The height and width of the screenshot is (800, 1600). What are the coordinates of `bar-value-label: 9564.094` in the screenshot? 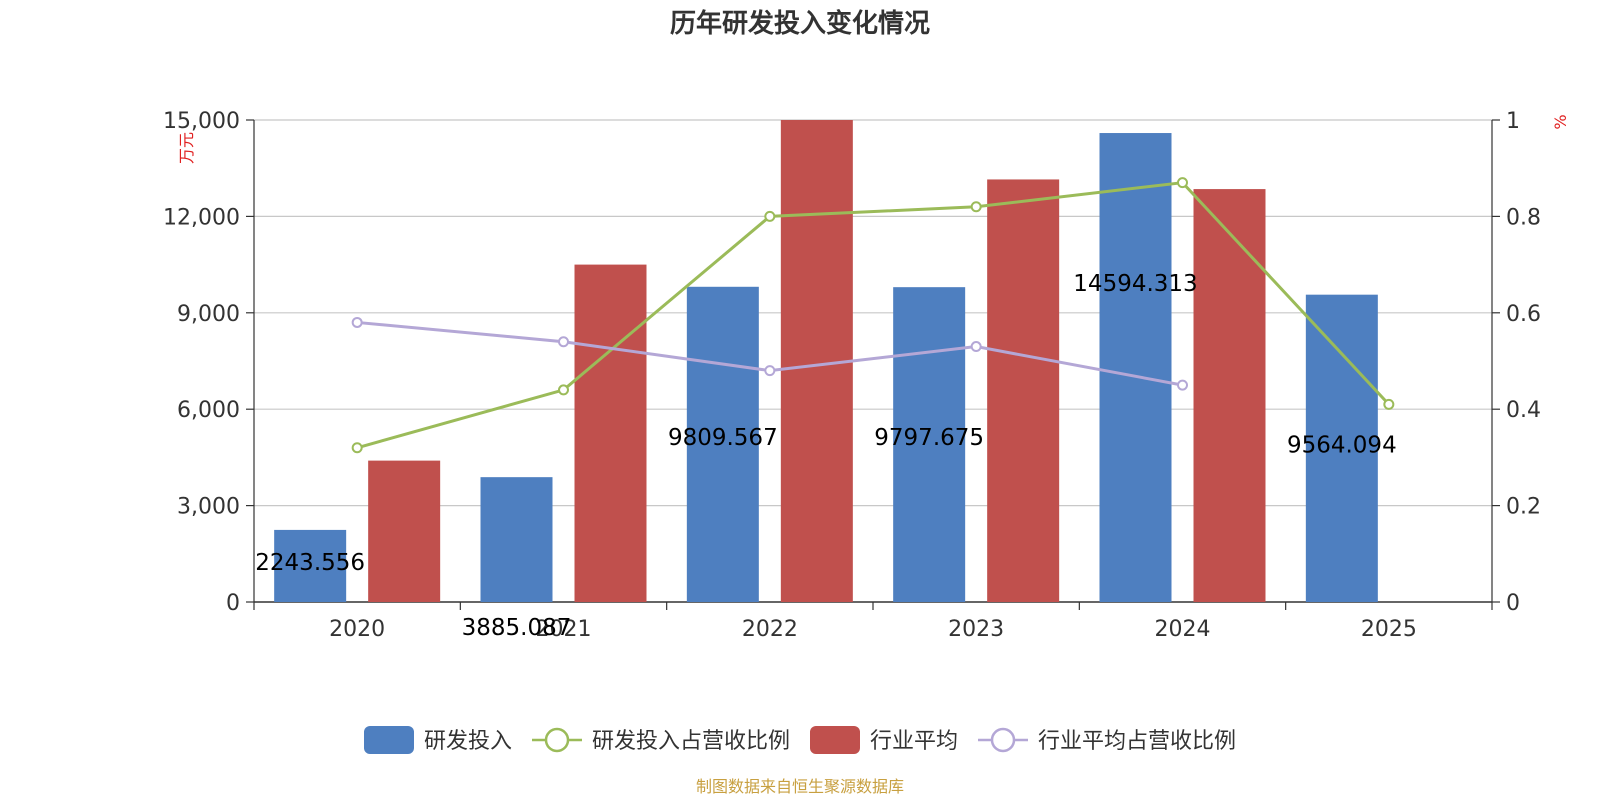 It's located at (1342, 446).